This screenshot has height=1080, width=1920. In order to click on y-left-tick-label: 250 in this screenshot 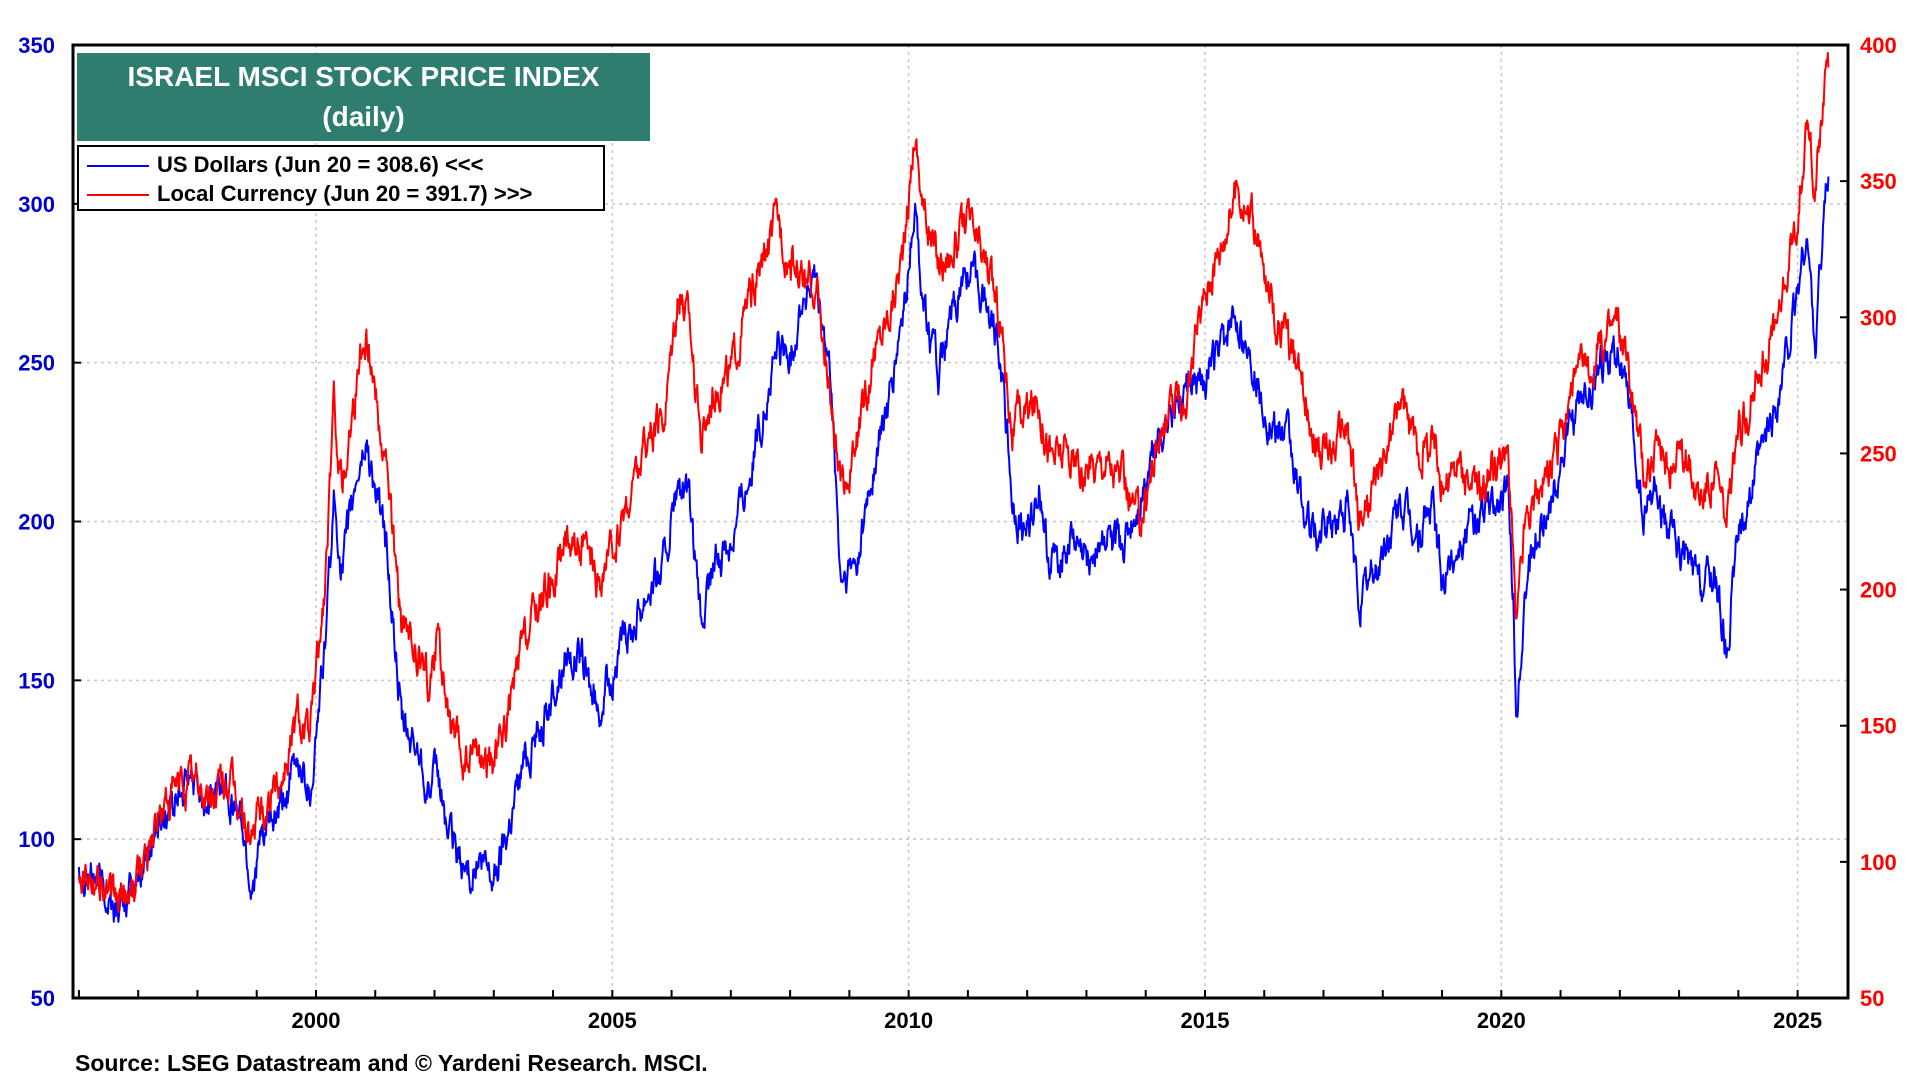, I will do `click(36, 363)`.